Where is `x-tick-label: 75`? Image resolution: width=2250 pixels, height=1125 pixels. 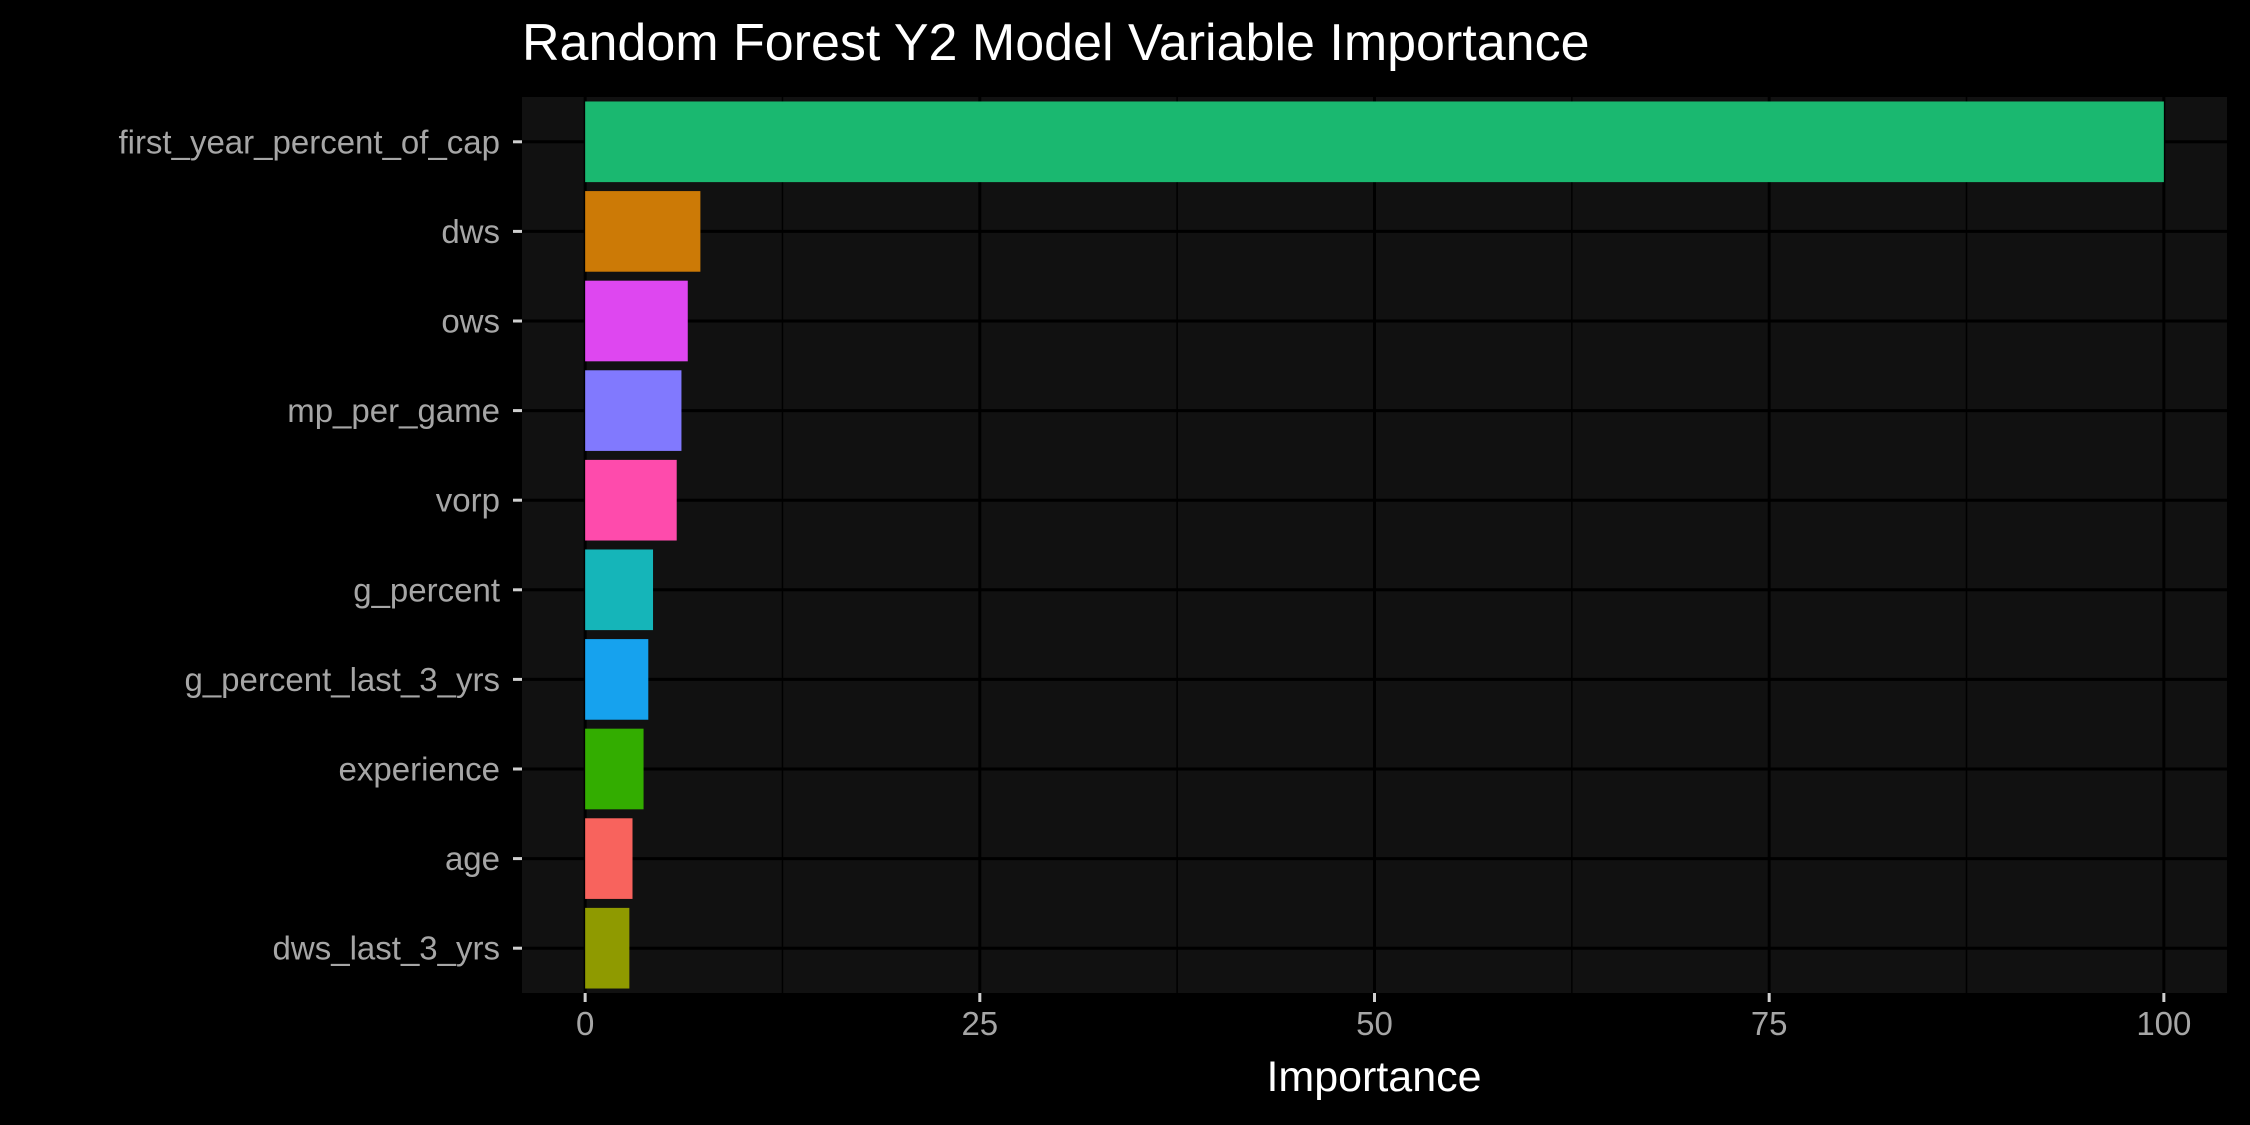
x-tick-label: 75 is located at coordinates (1769, 1023).